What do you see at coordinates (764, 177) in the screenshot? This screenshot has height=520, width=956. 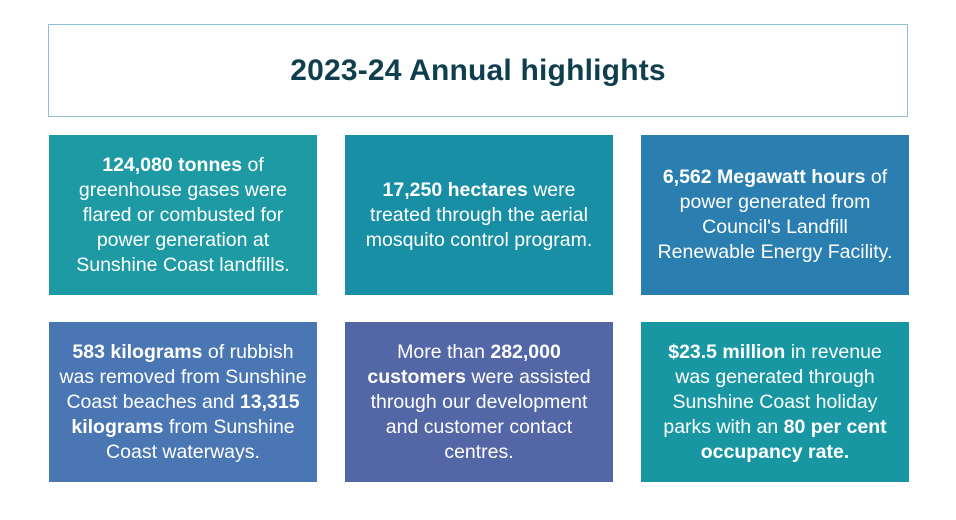 I see `highlight-figure: 6,562 Megawatt hours` at bounding box center [764, 177].